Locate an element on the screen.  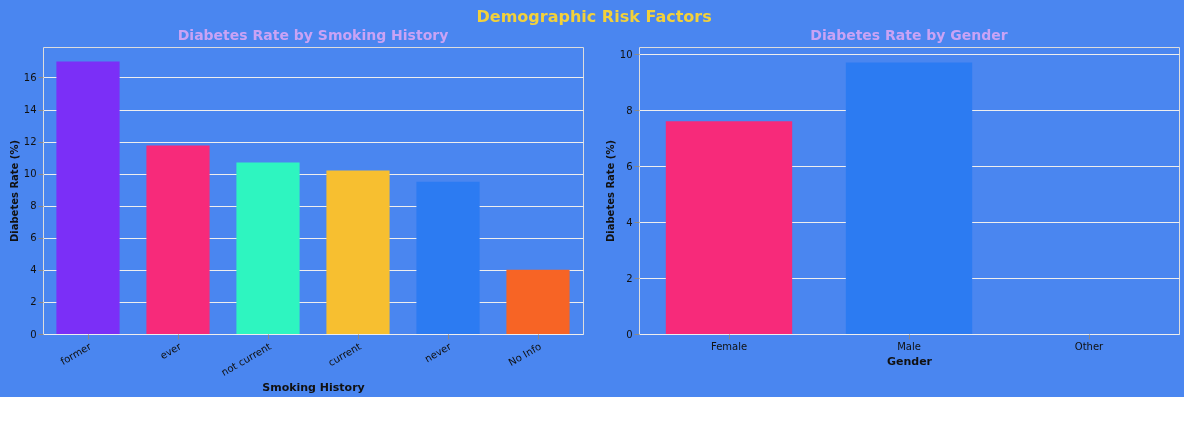
x-tick-label: Other is located at coordinates (1089, 346).